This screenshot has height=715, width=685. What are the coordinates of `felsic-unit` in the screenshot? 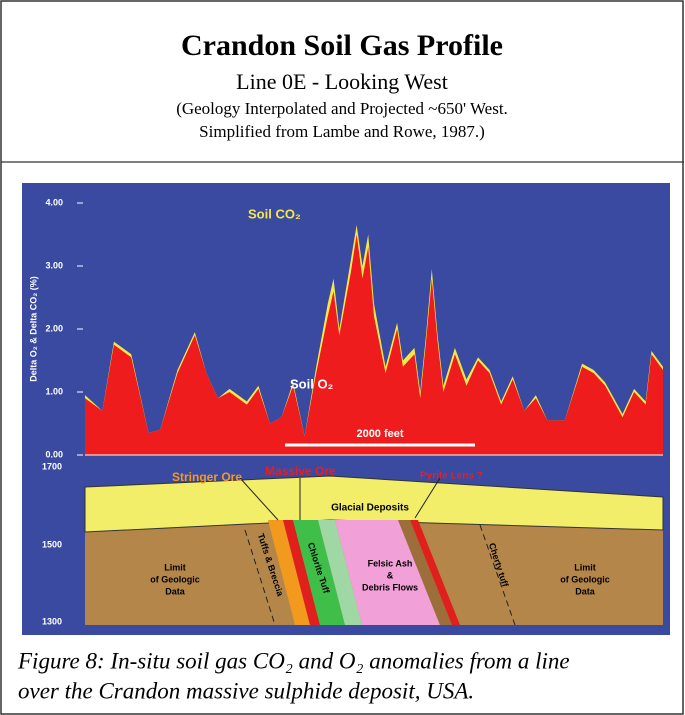 It's located at (387, 572).